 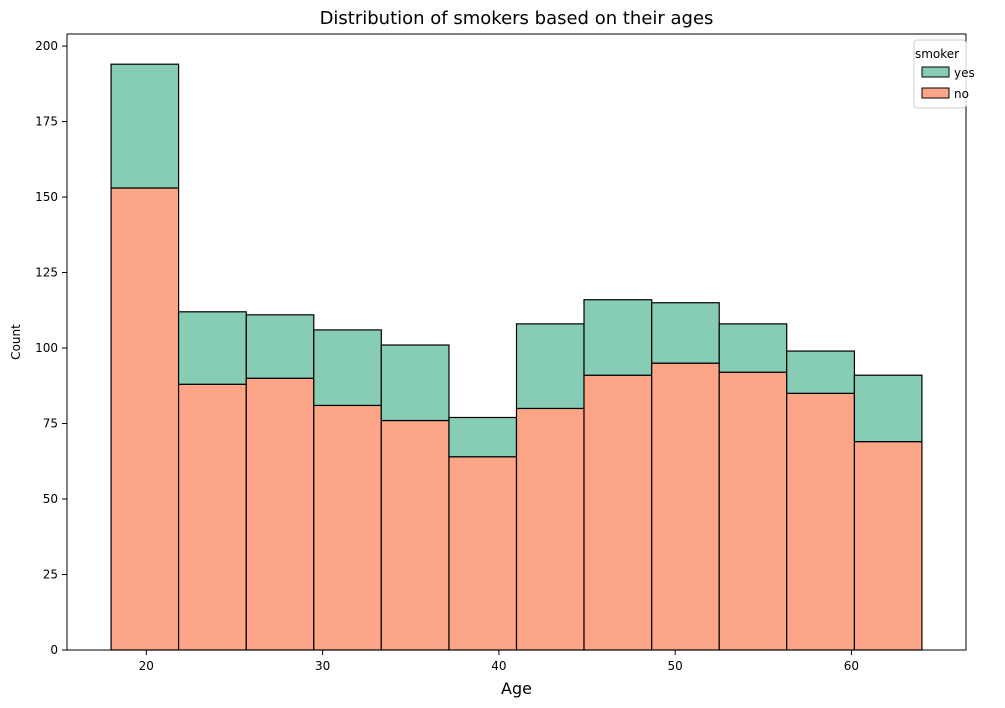 What do you see at coordinates (146, 666) in the screenshot?
I see `x-tick-label: 20` at bounding box center [146, 666].